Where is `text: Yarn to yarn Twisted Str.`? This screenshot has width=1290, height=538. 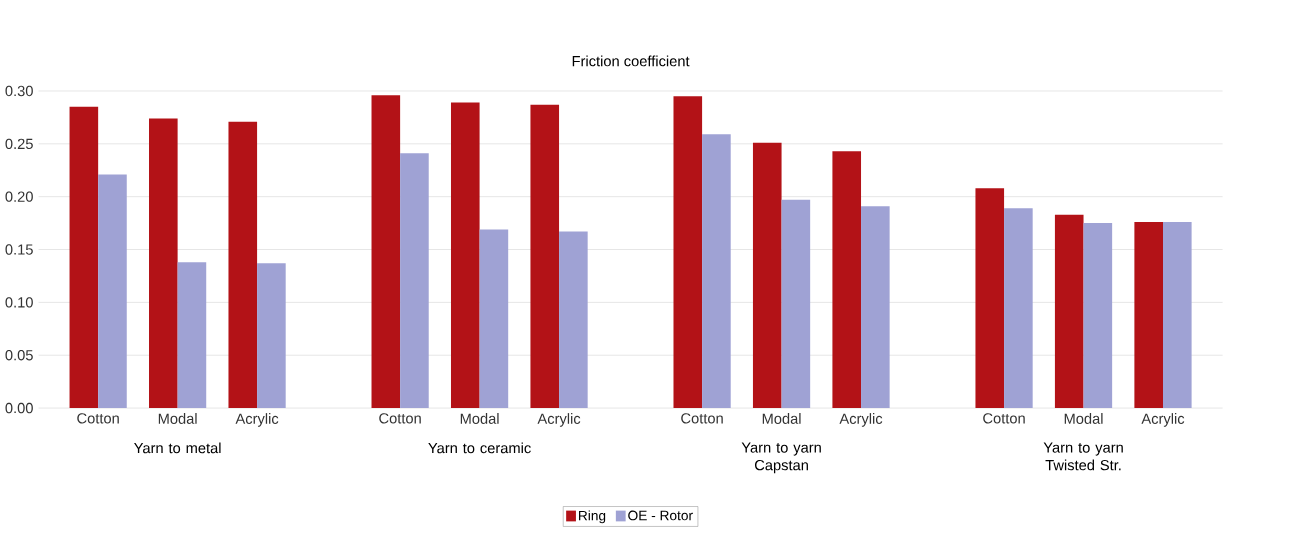
text: Yarn to yarn Twisted Str. is located at coordinates (1083, 456).